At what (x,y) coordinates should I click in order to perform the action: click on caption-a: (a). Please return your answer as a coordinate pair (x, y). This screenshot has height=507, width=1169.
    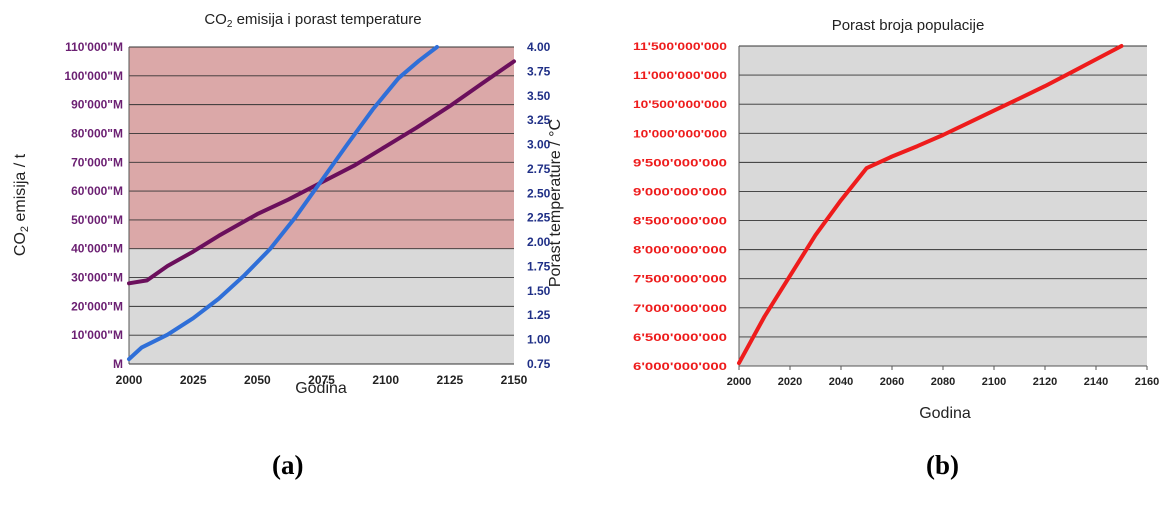
    Looking at the image, I should click on (288, 465).